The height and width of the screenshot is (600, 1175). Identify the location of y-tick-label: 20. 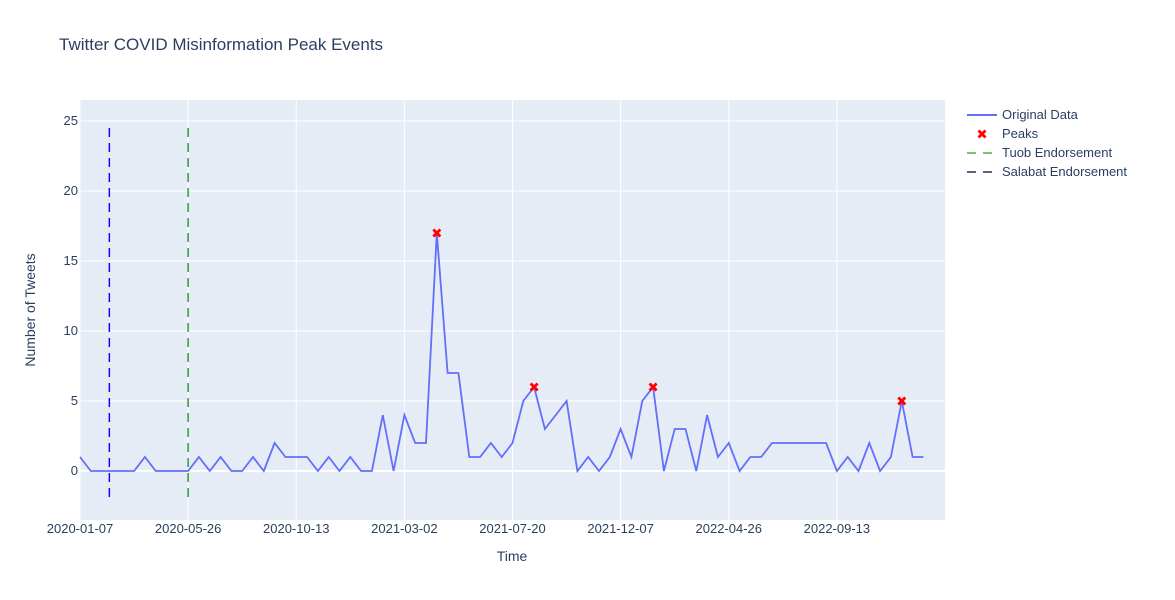
(71, 190).